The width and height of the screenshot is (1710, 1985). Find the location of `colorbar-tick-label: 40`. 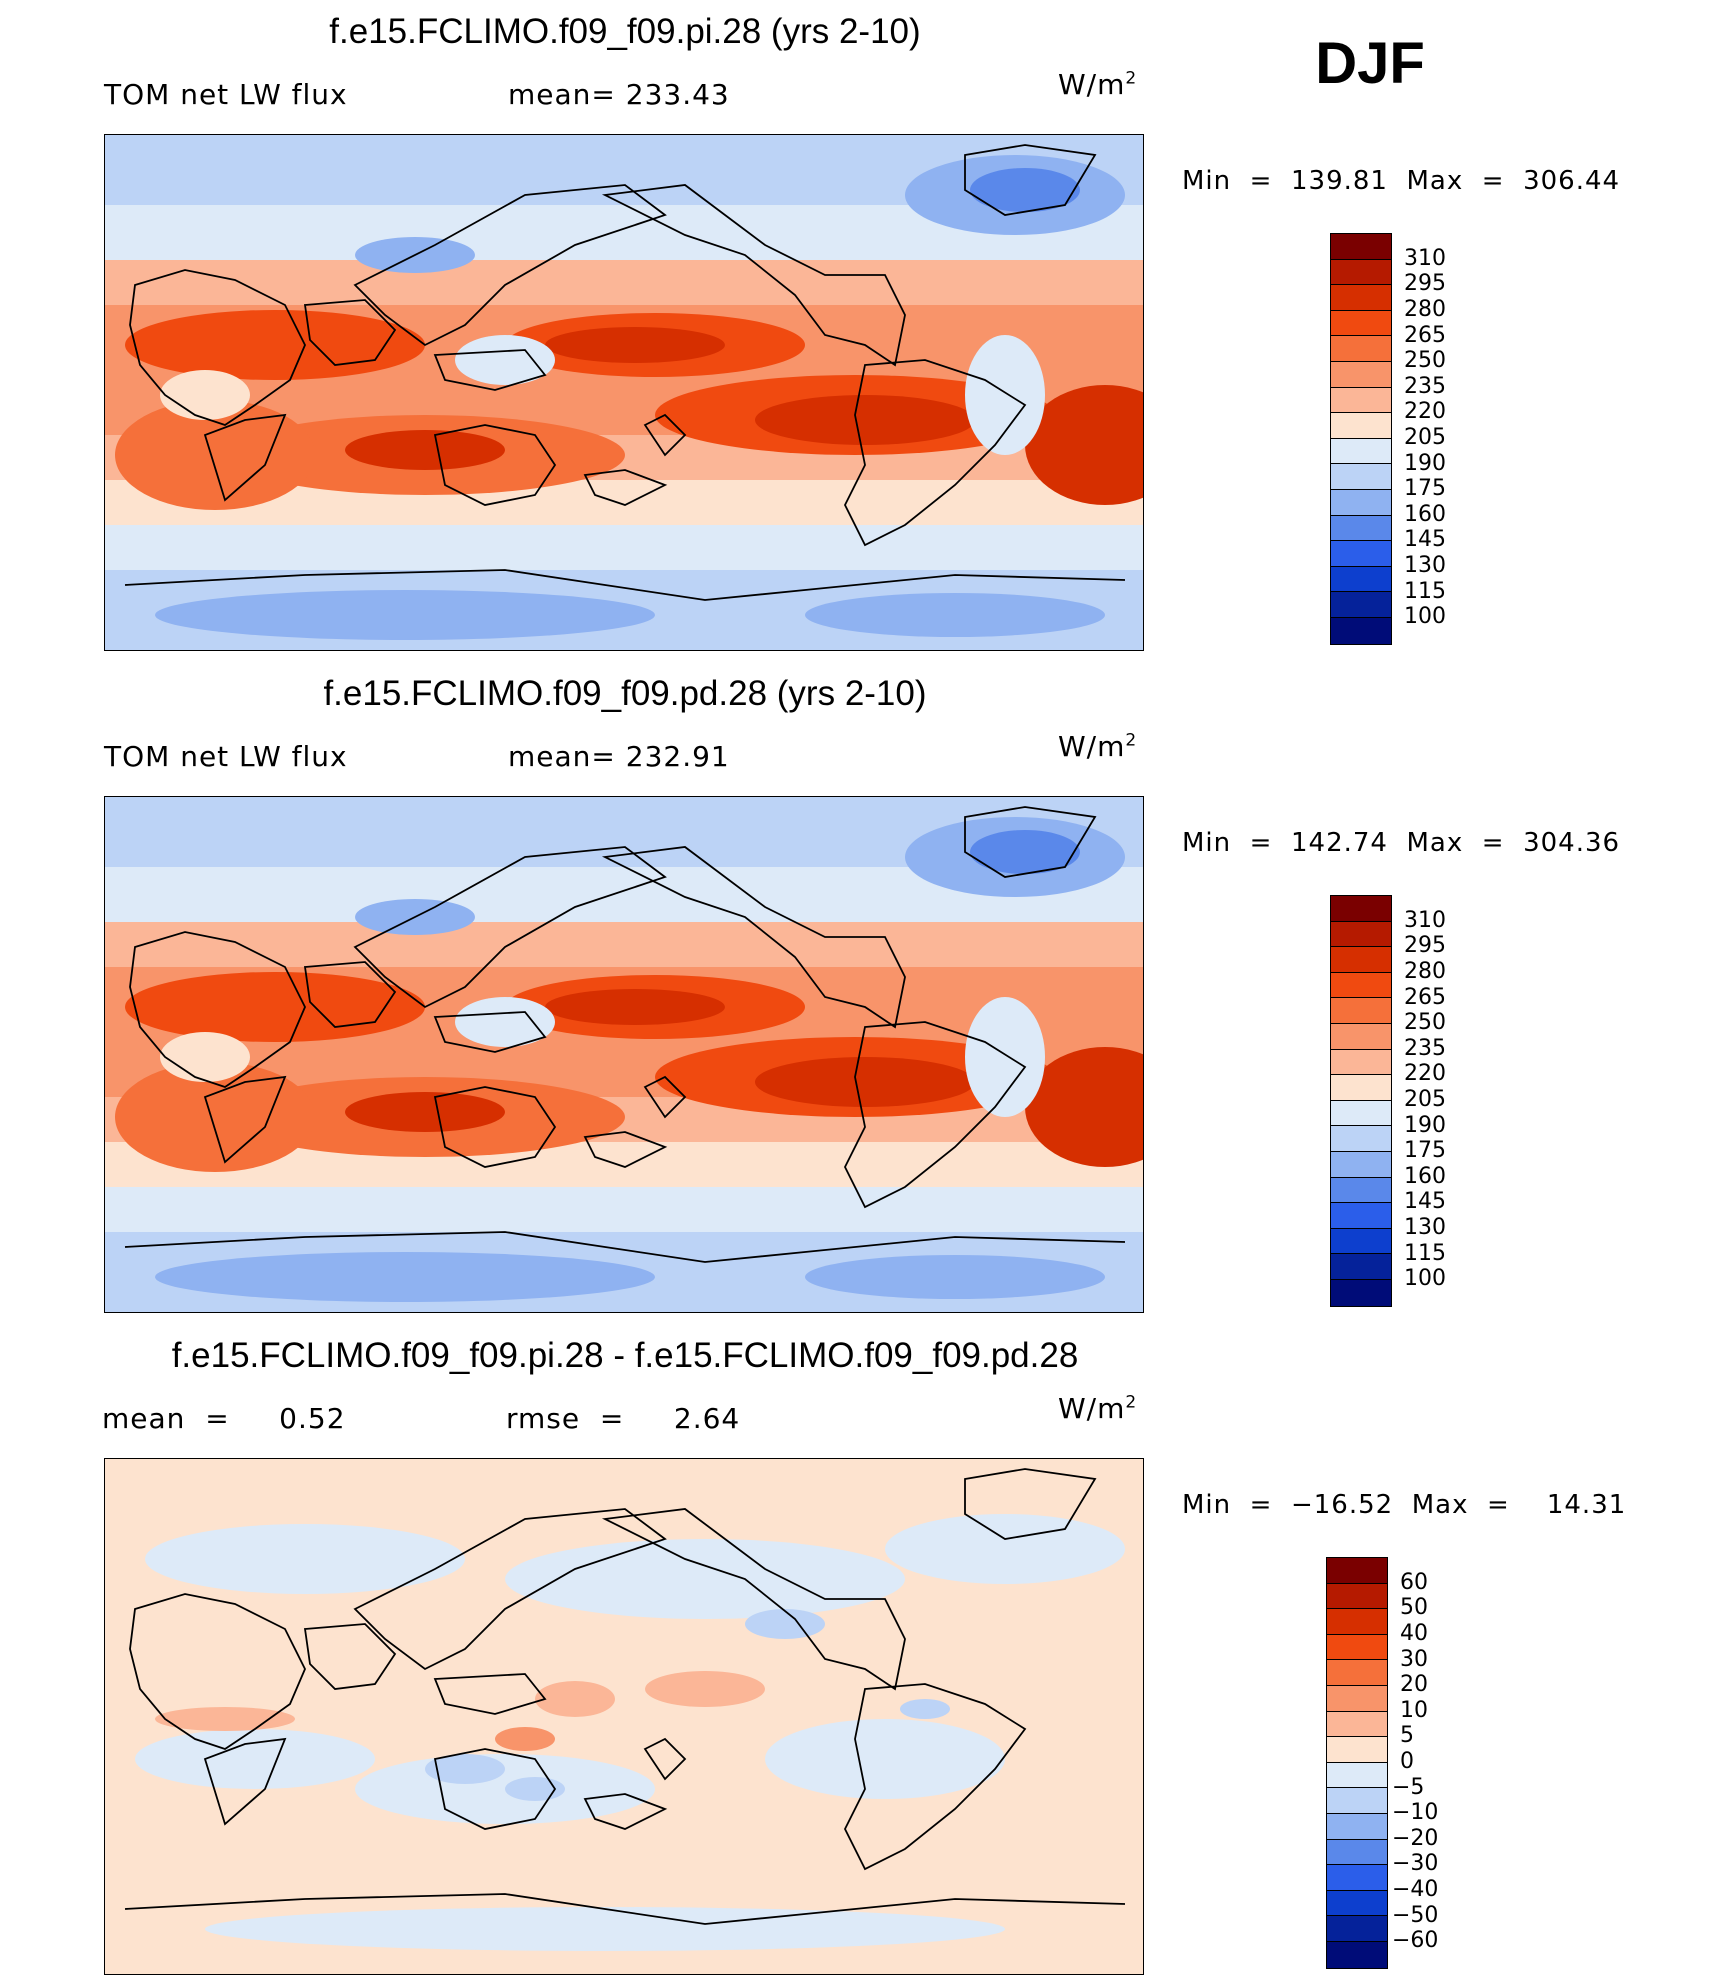

colorbar-tick-label: 40 is located at coordinates (1414, 1633).